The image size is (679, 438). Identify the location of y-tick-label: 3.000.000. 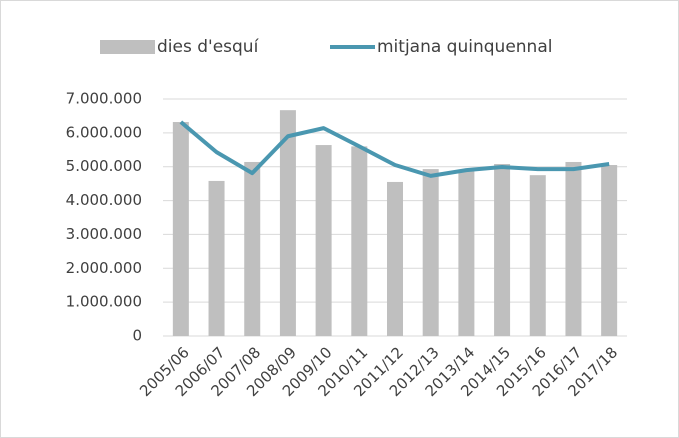
(104, 234).